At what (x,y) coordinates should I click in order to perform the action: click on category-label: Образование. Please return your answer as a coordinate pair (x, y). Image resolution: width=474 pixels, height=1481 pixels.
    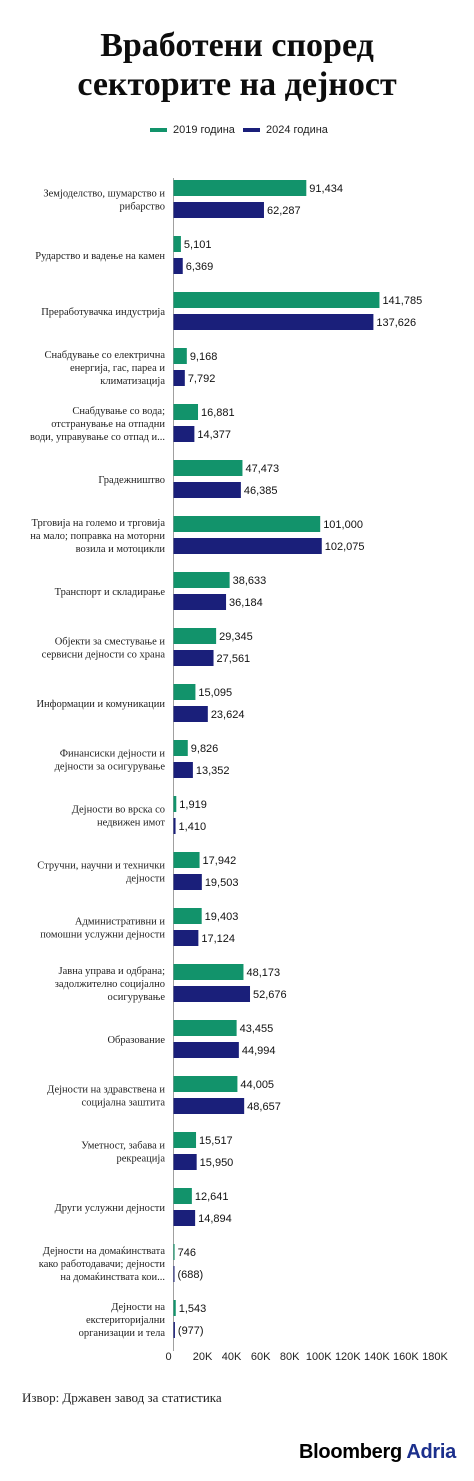
    Looking at the image, I should click on (136, 1040).